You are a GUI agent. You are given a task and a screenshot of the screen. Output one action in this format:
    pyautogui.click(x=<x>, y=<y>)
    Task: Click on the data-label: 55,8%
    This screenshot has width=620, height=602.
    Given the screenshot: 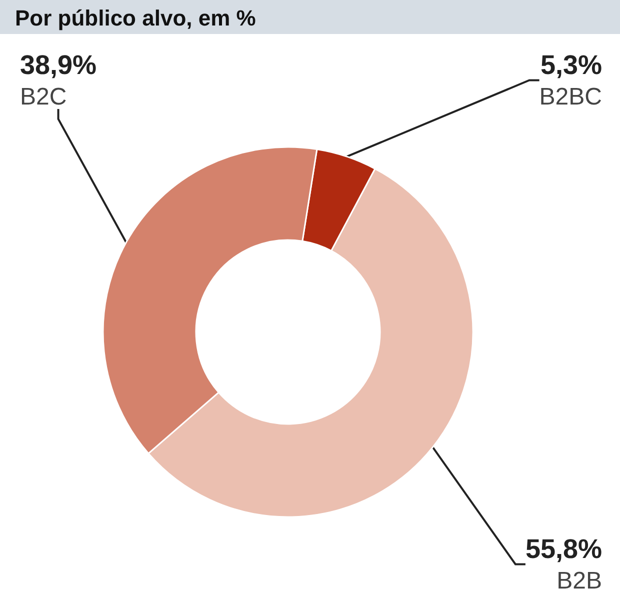 What is the action you would take?
    pyautogui.click(x=563, y=549)
    